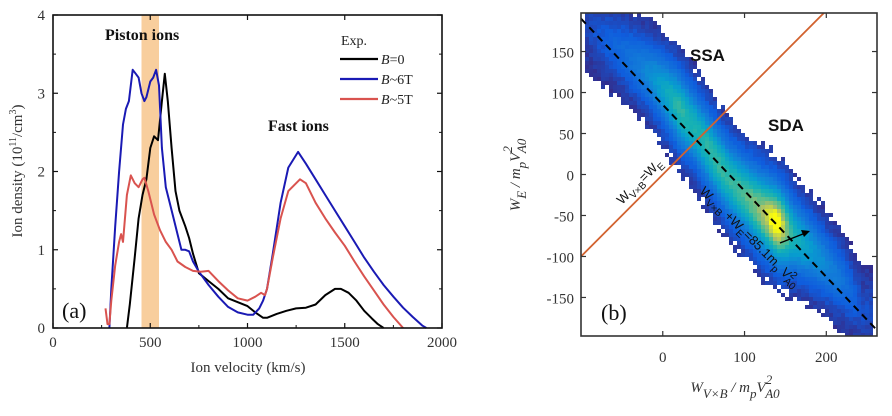  I want to click on x-tick-label: 0, so click(53, 343).